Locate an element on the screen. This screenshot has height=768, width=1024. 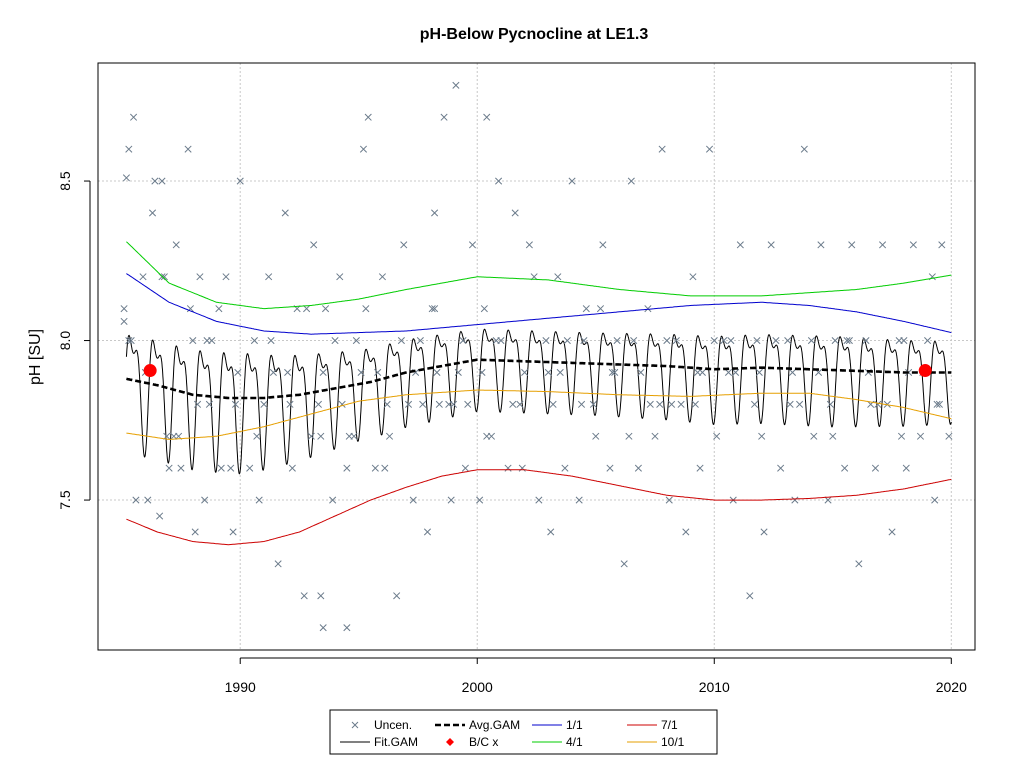
bc-point is located at coordinates (150, 371).